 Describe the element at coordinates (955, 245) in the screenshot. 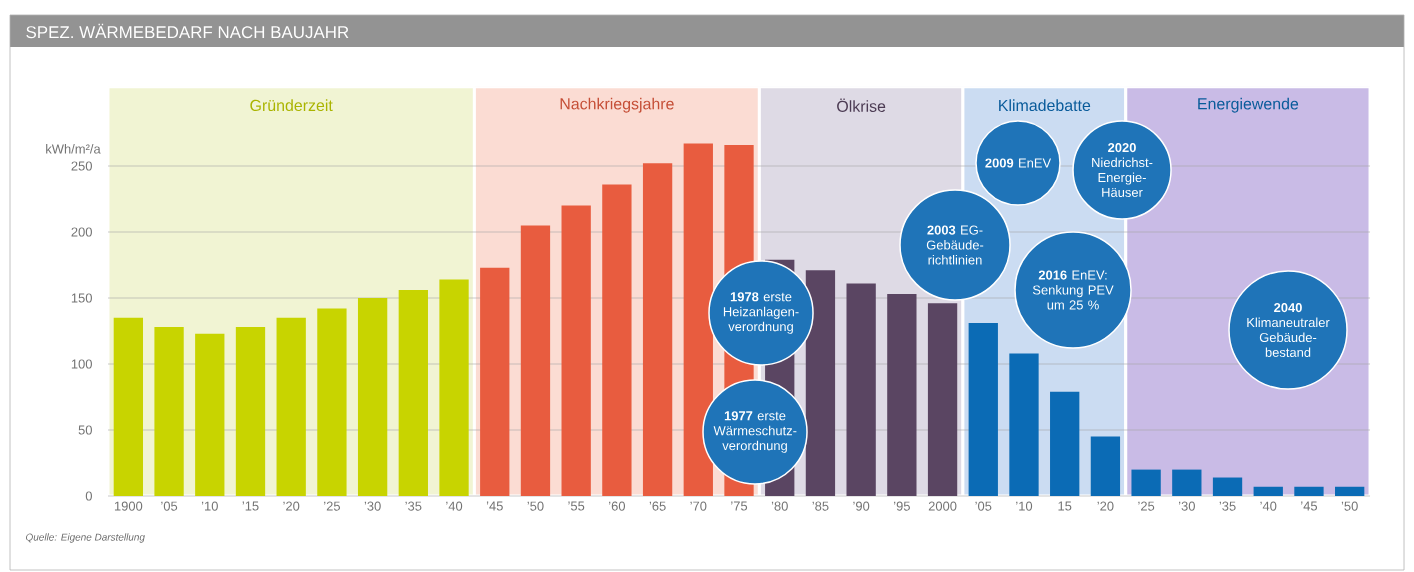

I see `annotation: 2003 EG-Gebäude-richtlinien` at that location.